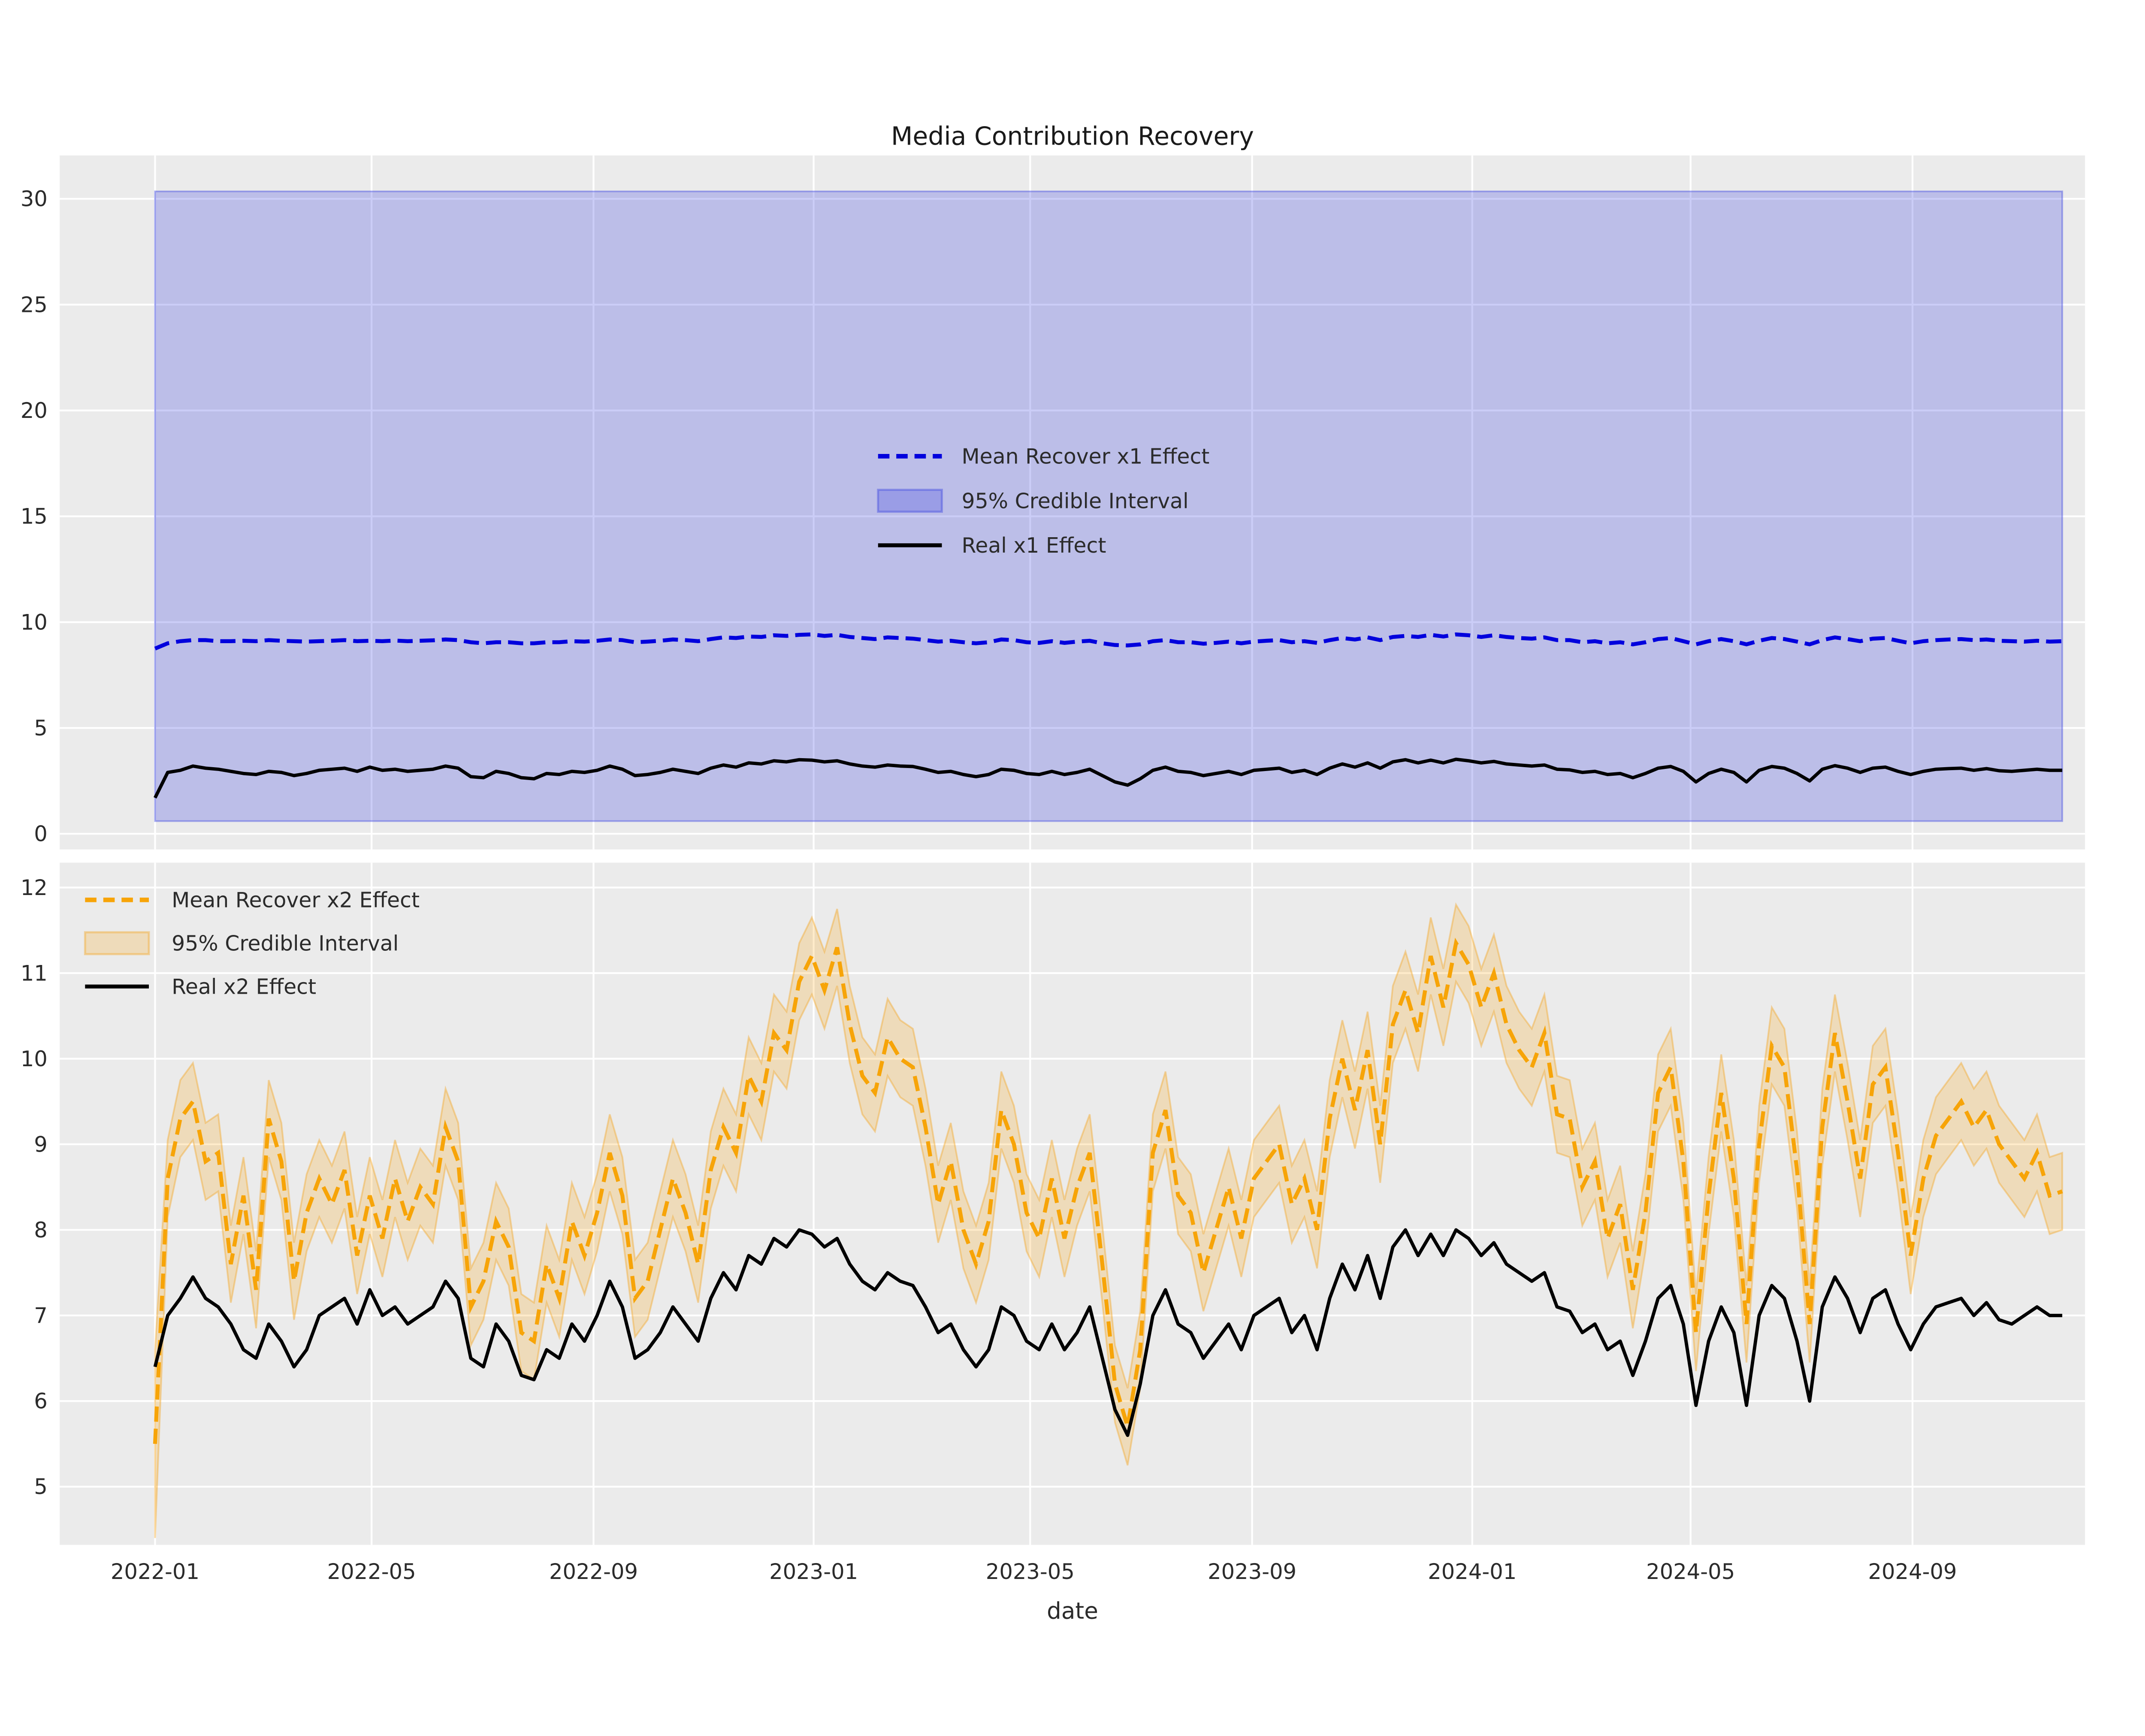  What do you see at coordinates (41, 1401) in the screenshot?
I see `y-tick-label: 6` at bounding box center [41, 1401].